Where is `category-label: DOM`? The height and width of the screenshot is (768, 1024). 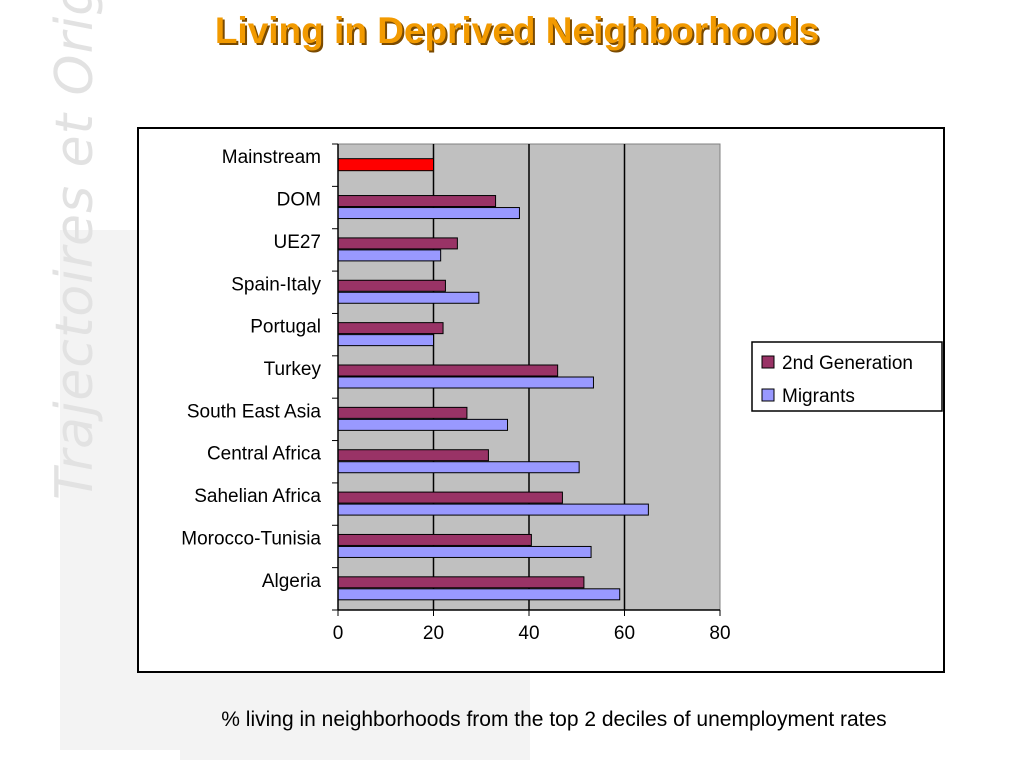
category-label: DOM is located at coordinates (299, 200).